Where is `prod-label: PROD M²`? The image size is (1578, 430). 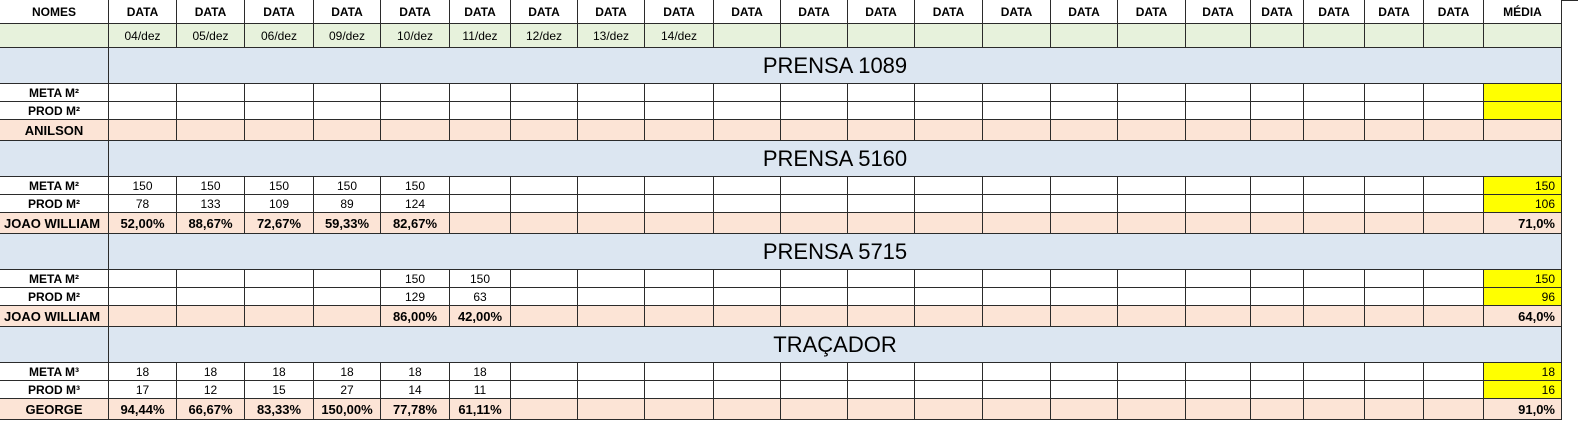 prod-label: PROD M² is located at coordinates (54, 111).